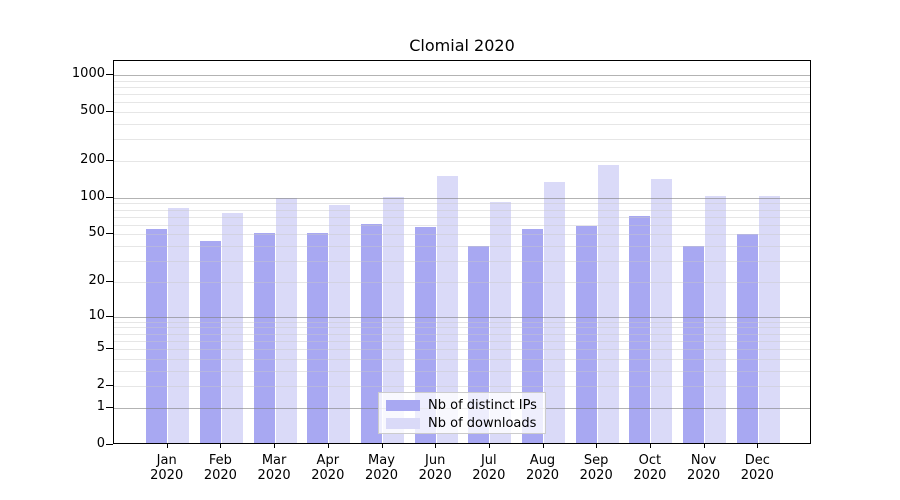 This screenshot has height=500, width=900. I want to click on bar-oct-downloads, so click(662, 311).